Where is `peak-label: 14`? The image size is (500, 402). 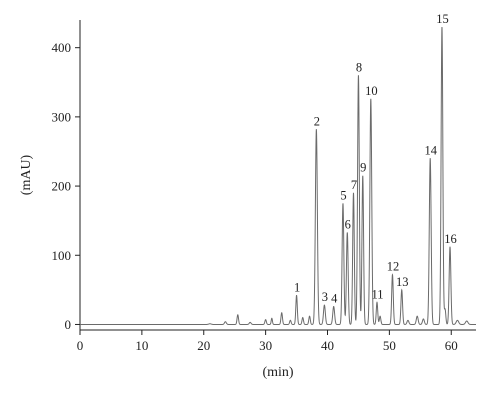
peak-label: 14 is located at coordinates (430, 150).